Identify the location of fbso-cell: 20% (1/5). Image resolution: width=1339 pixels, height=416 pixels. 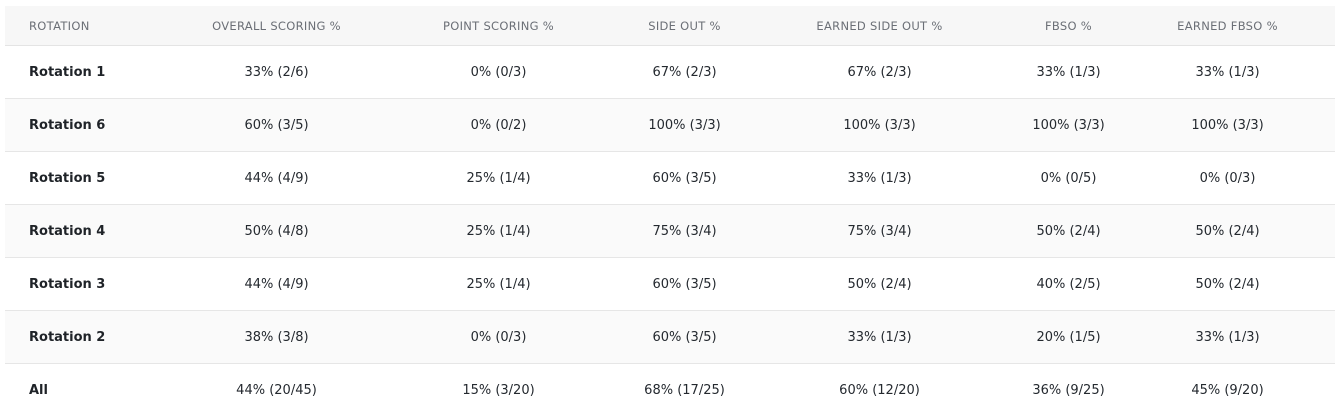
(1068, 337).